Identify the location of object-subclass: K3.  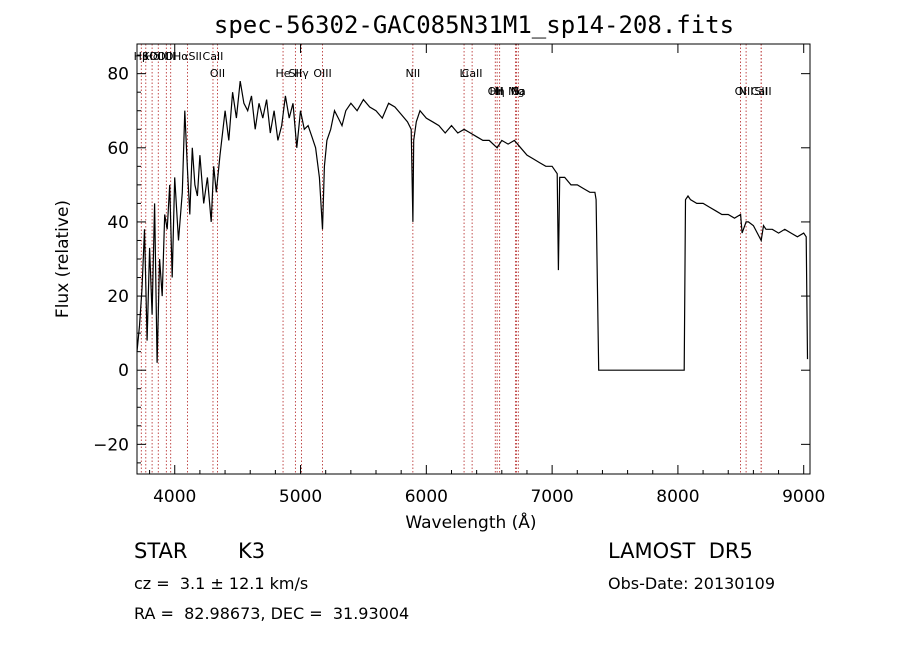
(252, 551).